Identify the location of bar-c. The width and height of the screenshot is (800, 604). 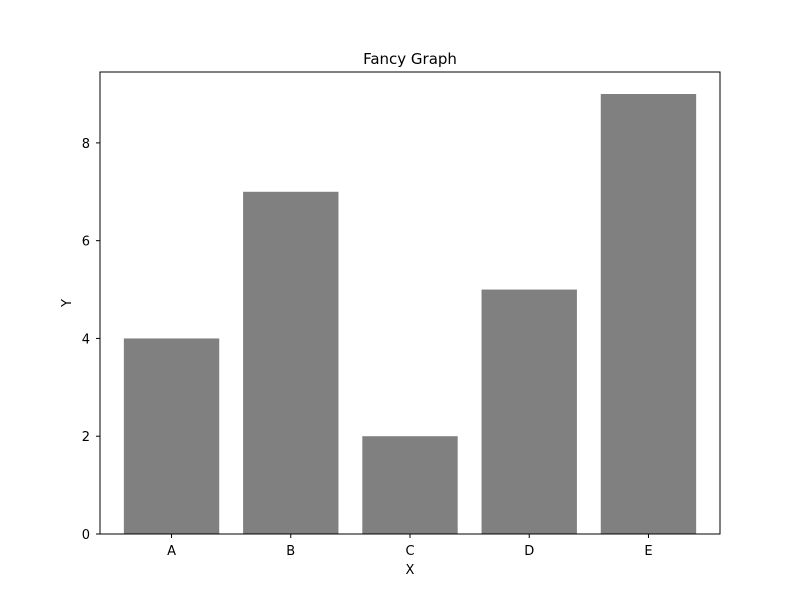
(410, 485).